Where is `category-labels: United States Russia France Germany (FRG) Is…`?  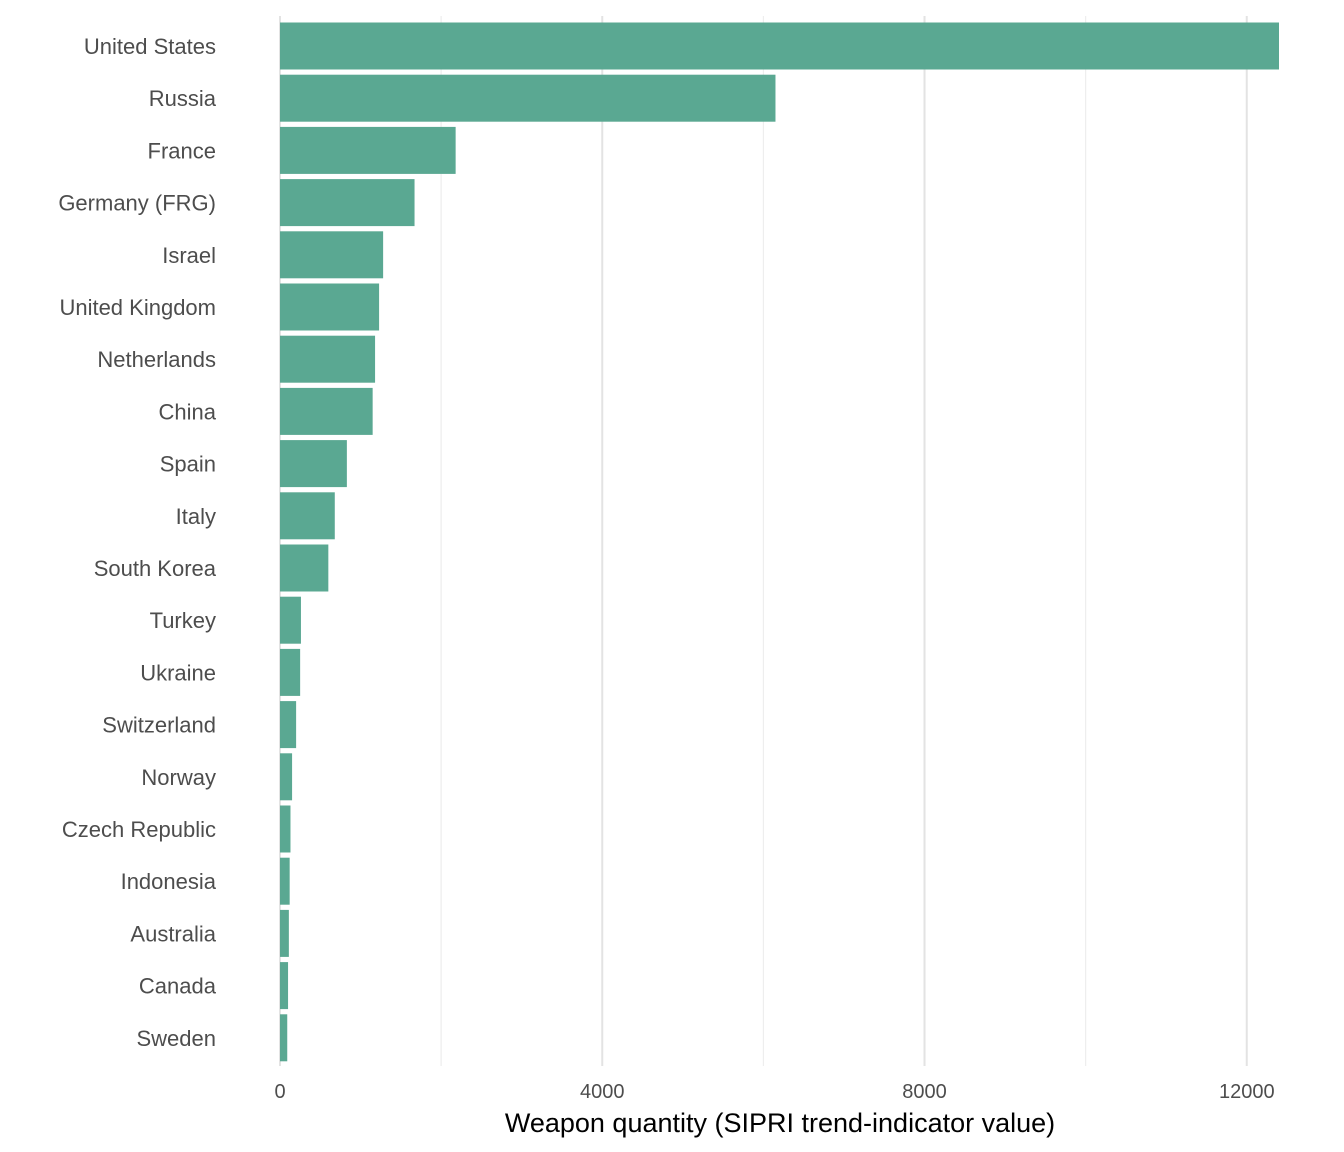
category-labels: United States Russia France Germany (FRG) Is… is located at coordinates (137, 542).